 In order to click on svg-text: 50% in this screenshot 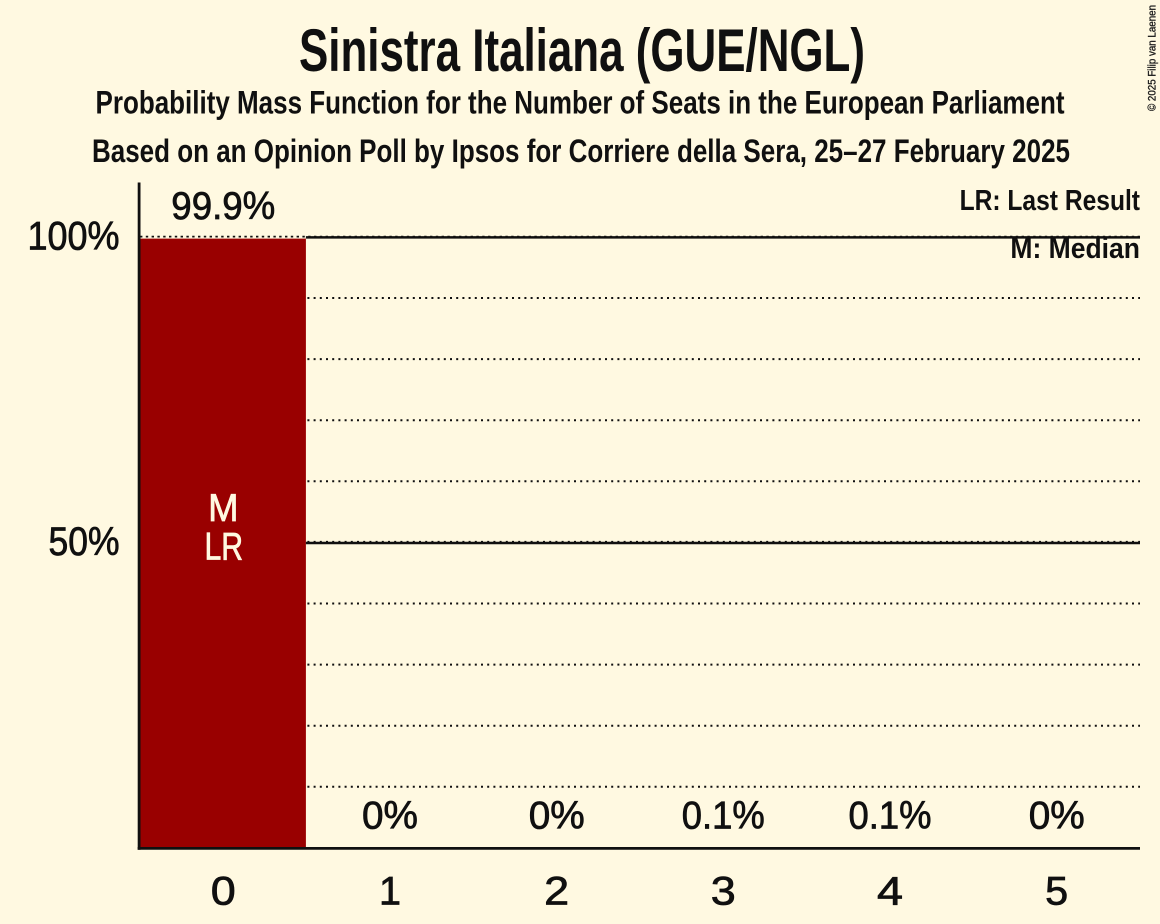, I will do `click(84, 542)`.